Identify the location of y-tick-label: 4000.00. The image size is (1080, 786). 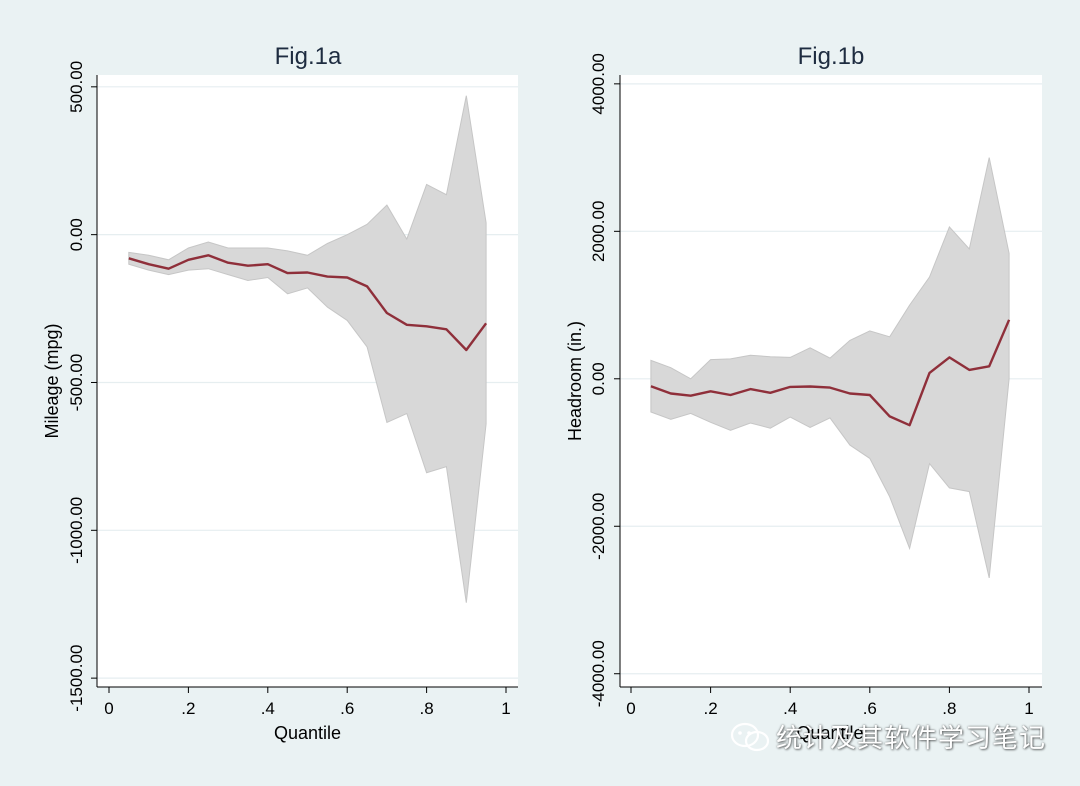
(598, 83).